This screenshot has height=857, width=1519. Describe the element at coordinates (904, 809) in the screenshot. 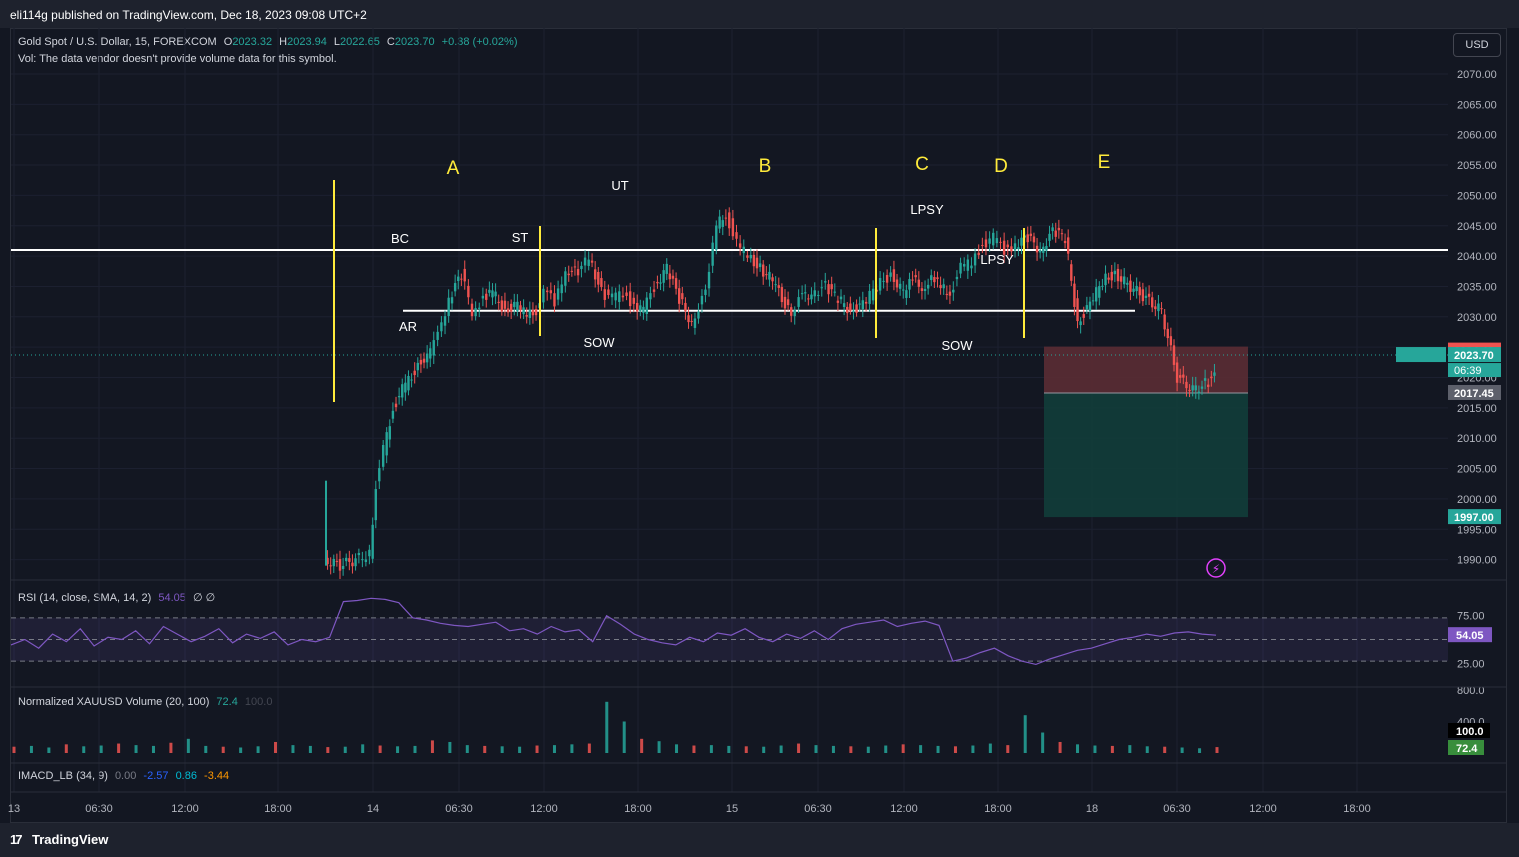

I see `time-tick-label: 12:00` at that location.